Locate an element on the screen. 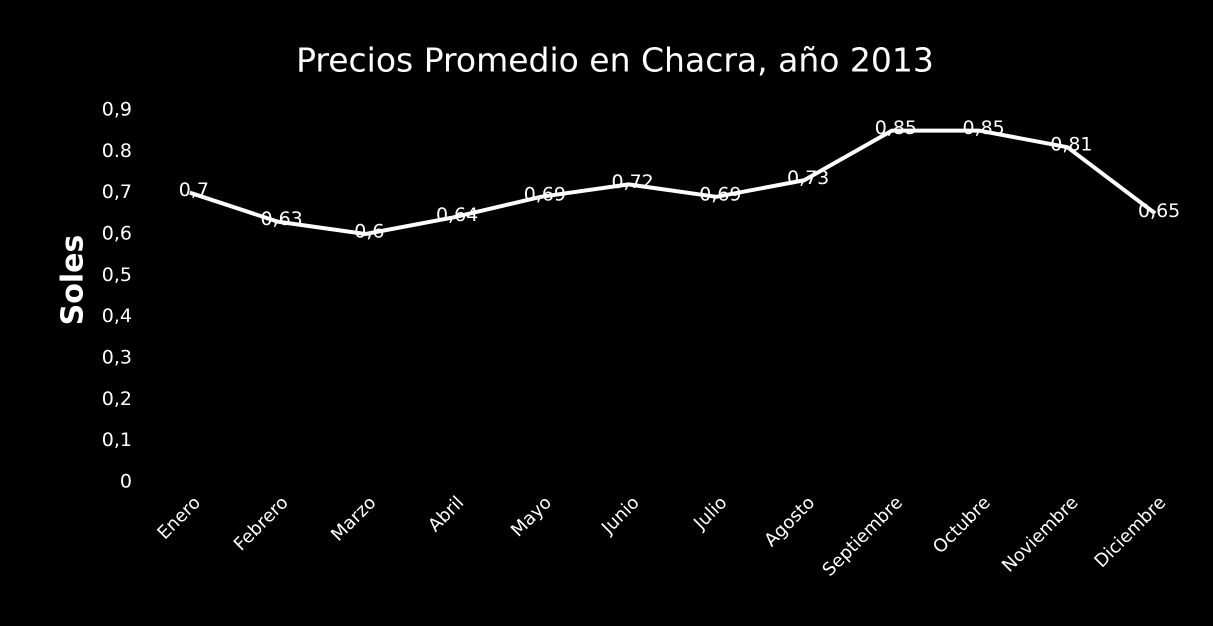 The image size is (1213, 626). y-tick-label: 0,1 is located at coordinates (117, 440).